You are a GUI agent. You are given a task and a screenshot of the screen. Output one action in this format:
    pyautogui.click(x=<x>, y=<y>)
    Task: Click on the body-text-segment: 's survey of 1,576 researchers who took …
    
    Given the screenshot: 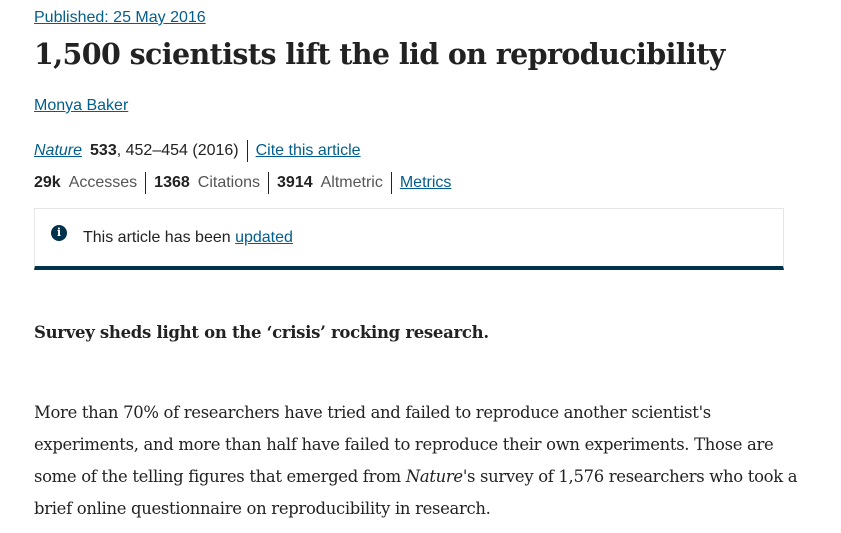 What is the action you would take?
    pyautogui.click(x=630, y=476)
    